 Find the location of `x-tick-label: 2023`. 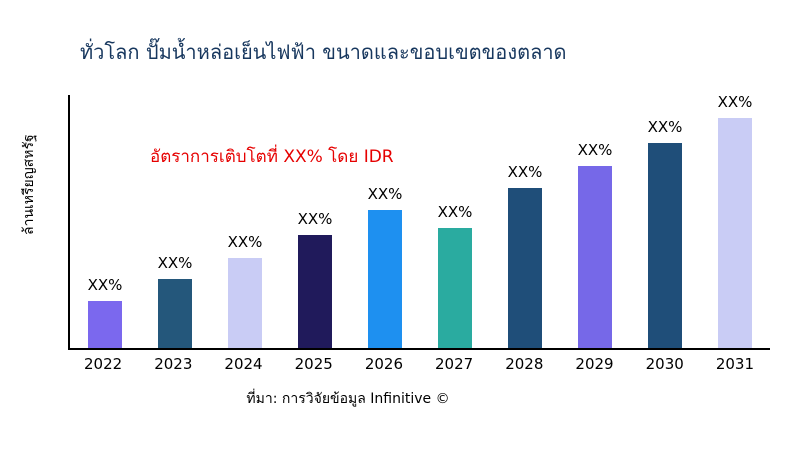

x-tick-label: 2023 is located at coordinates (173, 364).